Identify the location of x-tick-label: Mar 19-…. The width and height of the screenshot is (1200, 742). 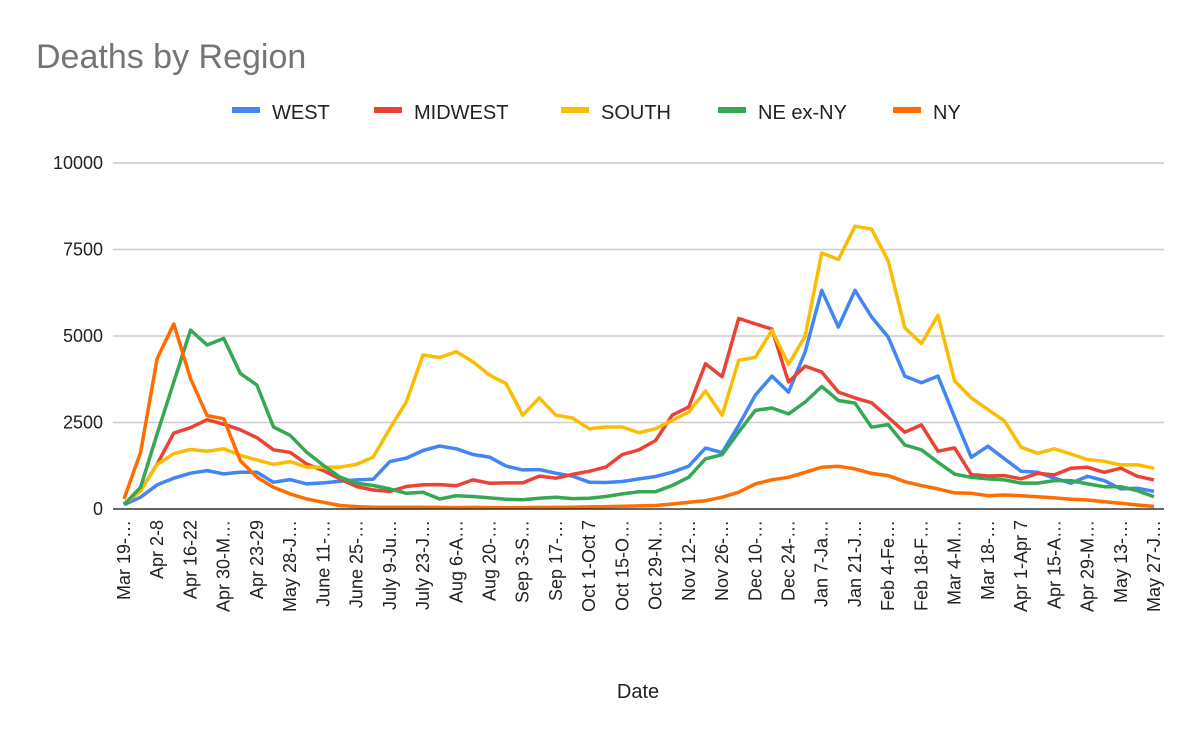
(124, 560).